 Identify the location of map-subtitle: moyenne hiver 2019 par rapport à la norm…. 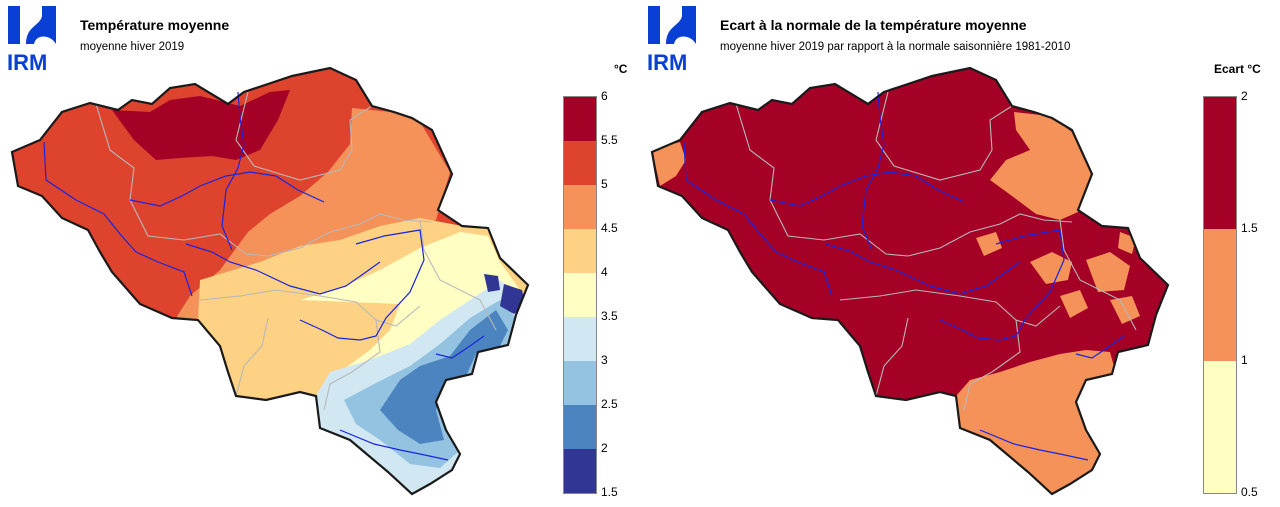
(895, 47).